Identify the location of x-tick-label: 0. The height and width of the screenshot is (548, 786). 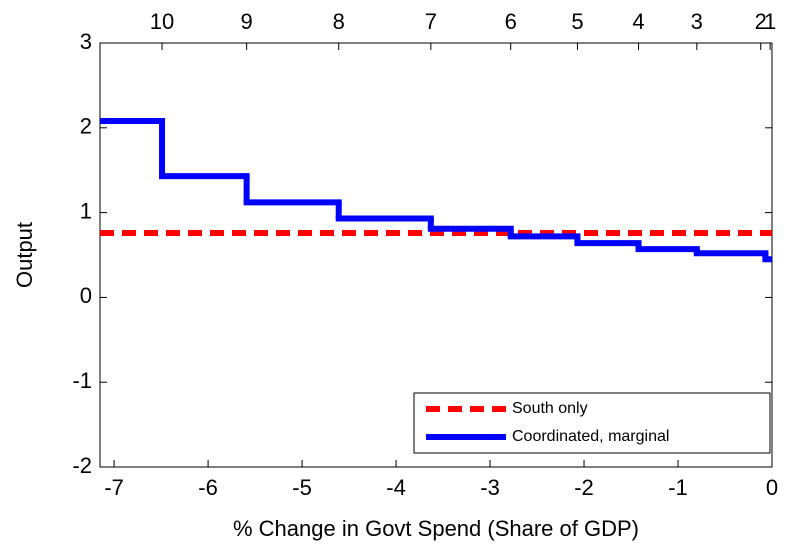
(772, 487).